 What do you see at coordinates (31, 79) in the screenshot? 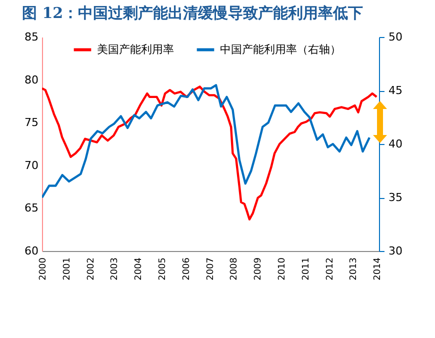
I see `y-tick-label: 80` at bounding box center [31, 79].